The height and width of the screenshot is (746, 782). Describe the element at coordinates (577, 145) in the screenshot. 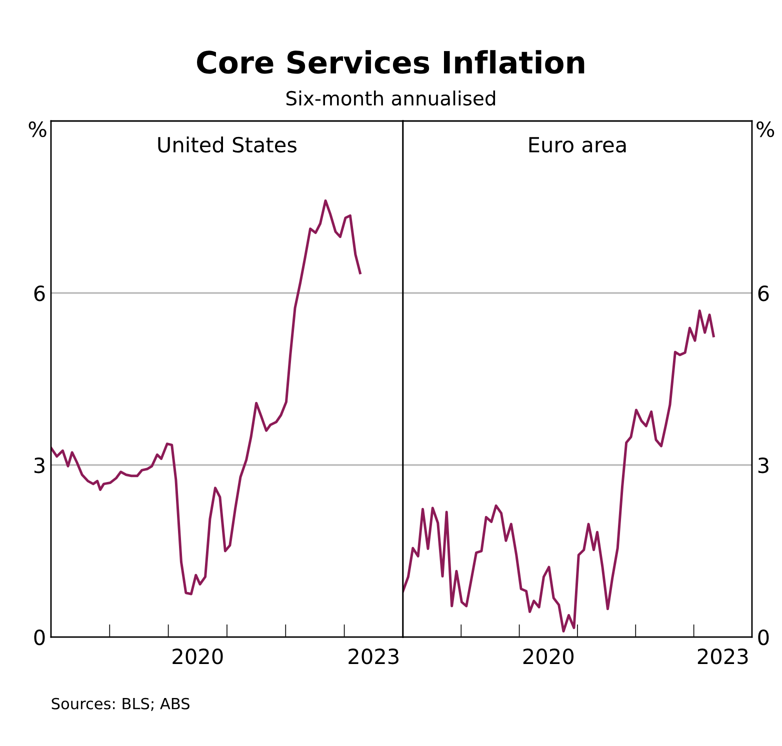

I see `text: Euro area` at that location.